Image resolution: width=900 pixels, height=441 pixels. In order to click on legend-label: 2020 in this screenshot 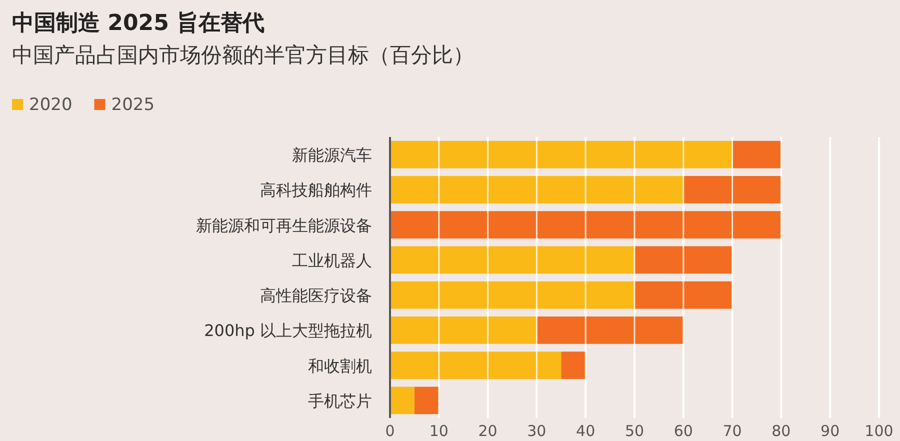, I will do `click(50, 105)`.